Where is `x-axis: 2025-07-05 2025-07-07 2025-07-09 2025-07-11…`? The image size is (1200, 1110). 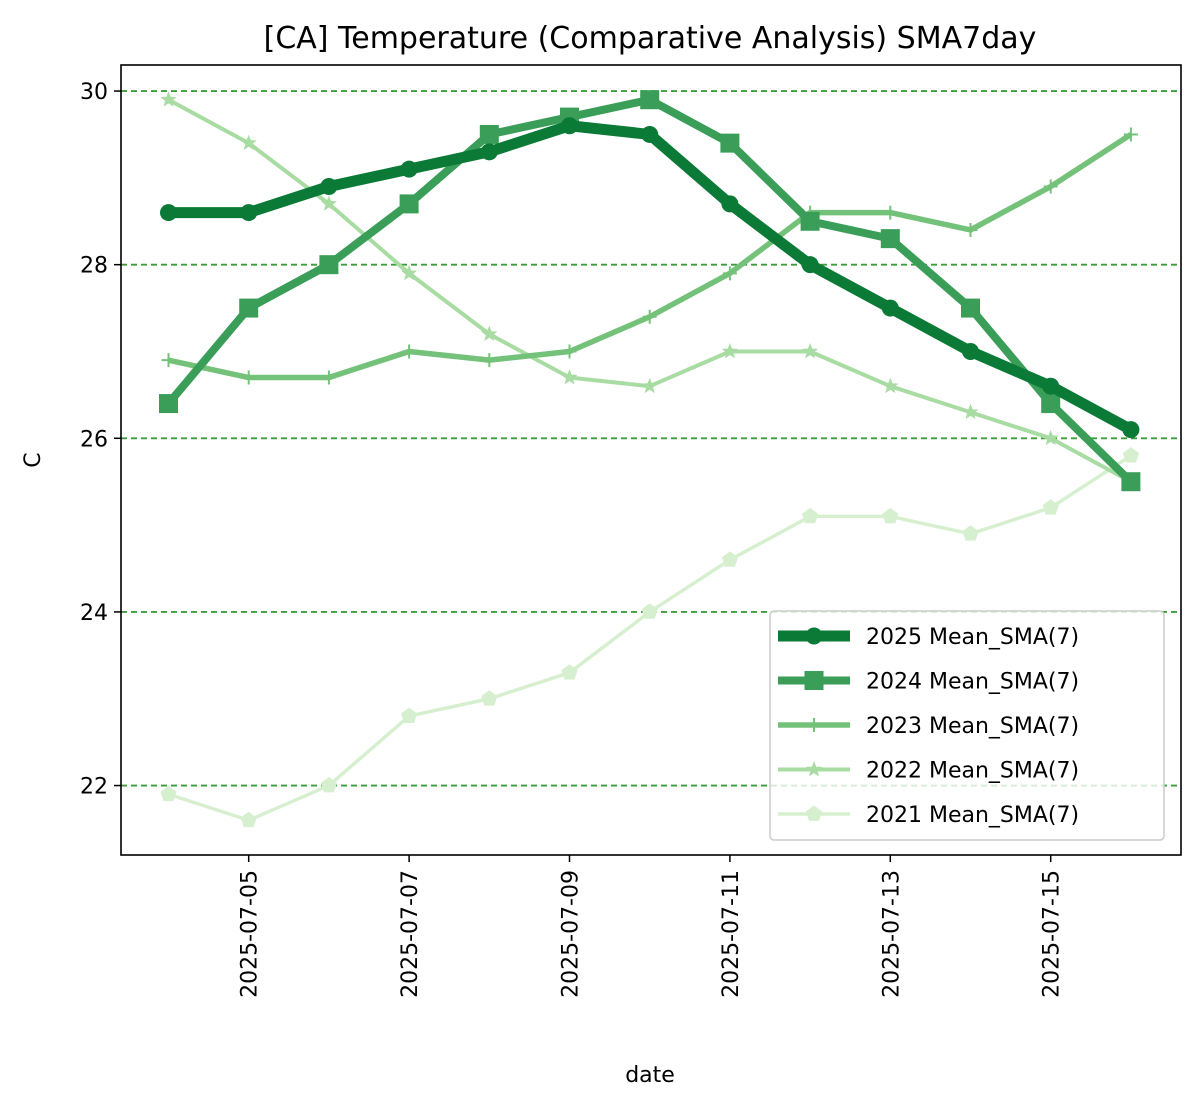 x-axis: 2025-07-05 2025-07-07 2025-07-09 2025-07-11… is located at coordinates (651, 926).